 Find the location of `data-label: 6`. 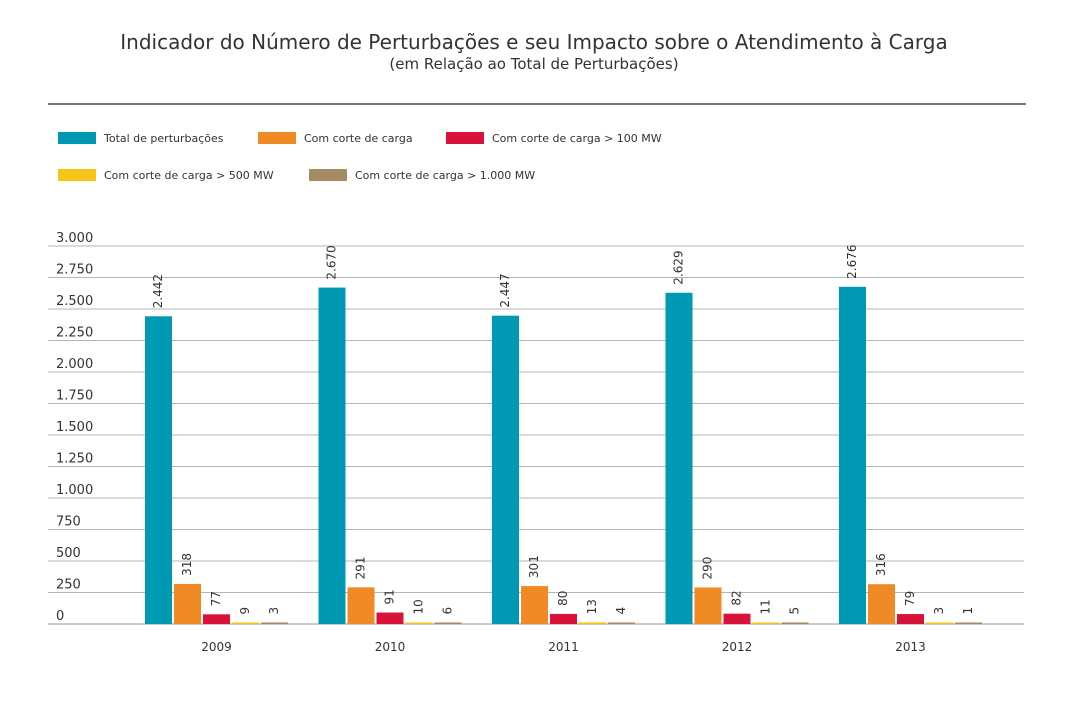

data-label: 6 is located at coordinates (448, 611).